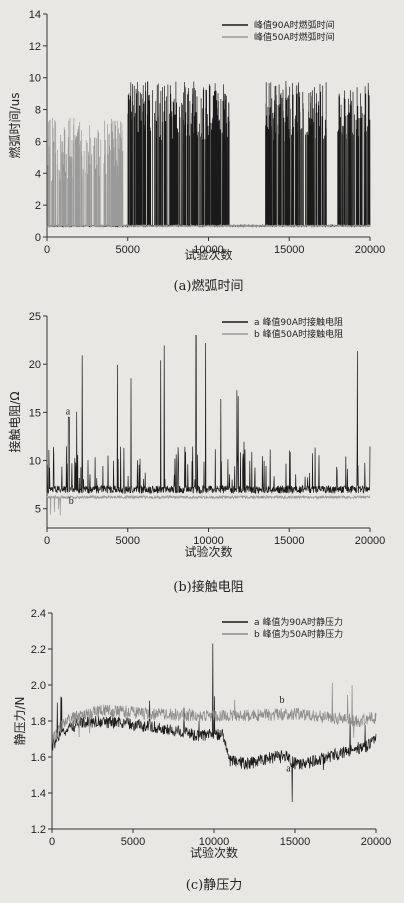 This screenshot has width=404, height=903. Describe the element at coordinates (298, 622) in the screenshot. I see `legend-label-1: a 峰值为90A时静压力` at that location.